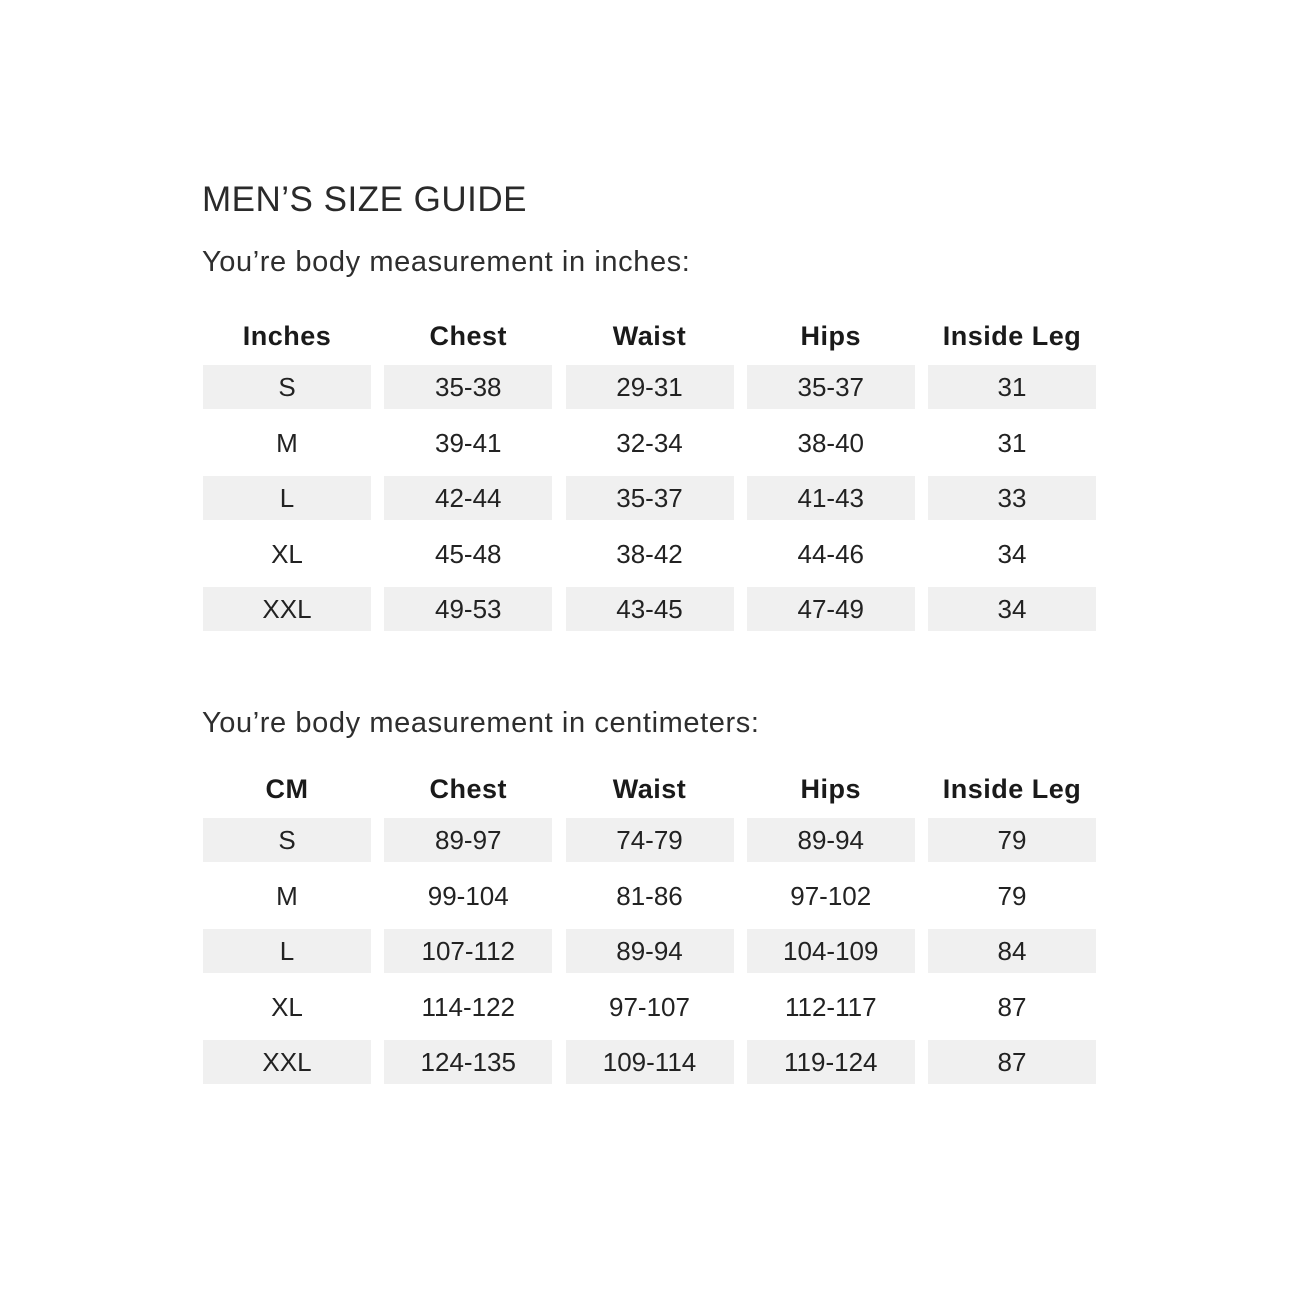 The height and width of the screenshot is (1300, 1300). Describe the element at coordinates (364, 199) in the screenshot. I see `page-title: MEN’S SIZE GUIDE` at that location.